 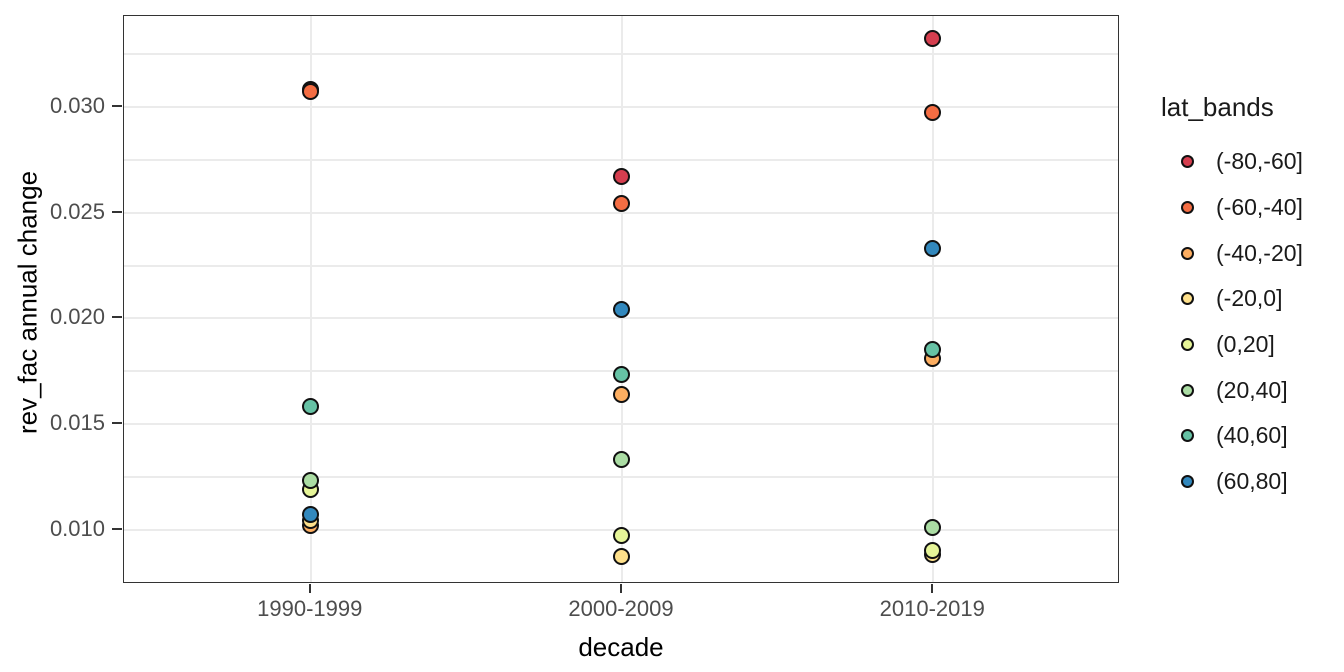 I want to click on x-tick-label: 2000-2009, so click(x=621, y=608).